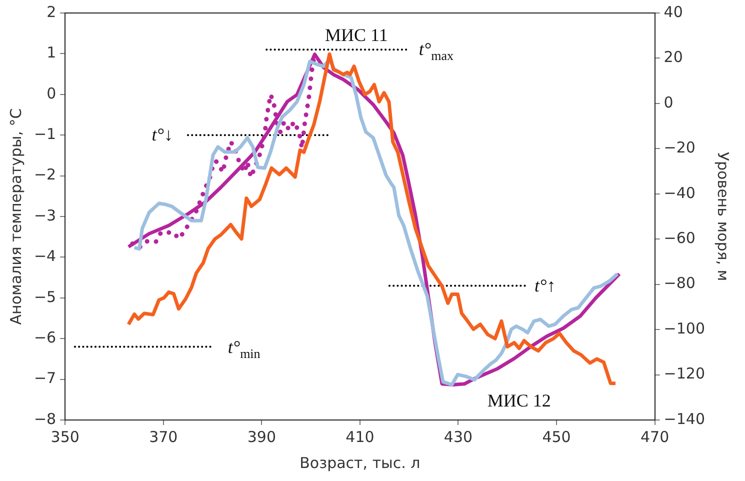 This screenshot has width=745, height=481. What do you see at coordinates (51, 93) in the screenshot?
I see `y-tick-label: 0` at bounding box center [51, 93].